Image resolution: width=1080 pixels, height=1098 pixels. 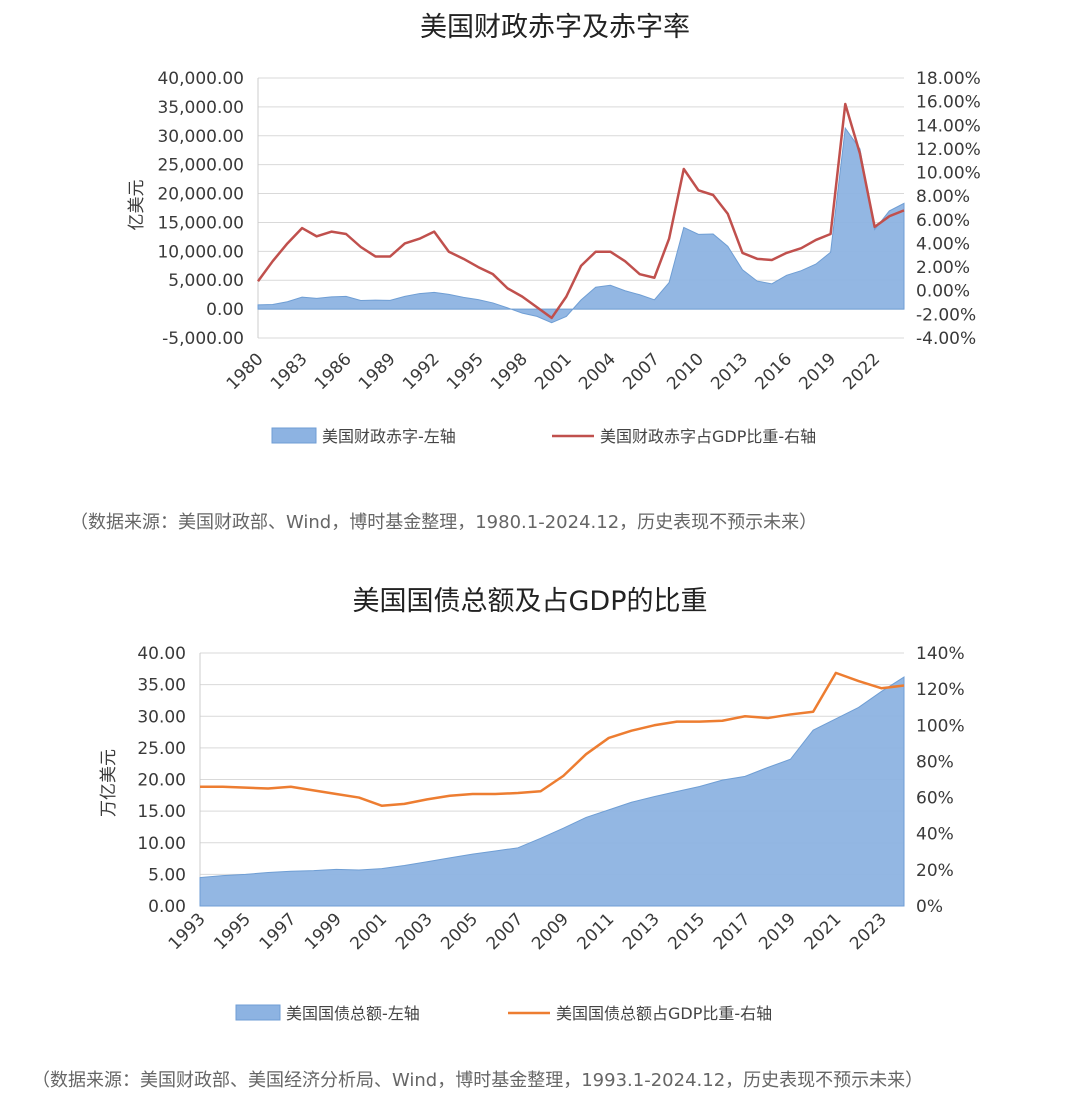 What do you see at coordinates (664, 1013) in the screenshot?
I see `legend-label-line: 美国国债总额占GDP比重-右轴` at bounding box center [664, 1013].